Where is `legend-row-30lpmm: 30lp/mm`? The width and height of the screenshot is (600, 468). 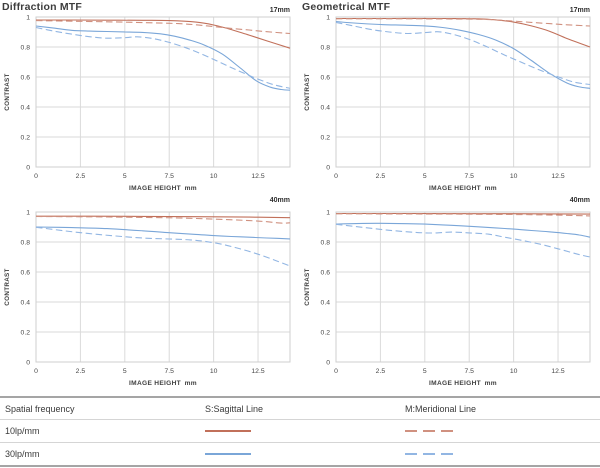 legend-row-30lpmm: 30lp/mm is located at coordinates (300, 454).